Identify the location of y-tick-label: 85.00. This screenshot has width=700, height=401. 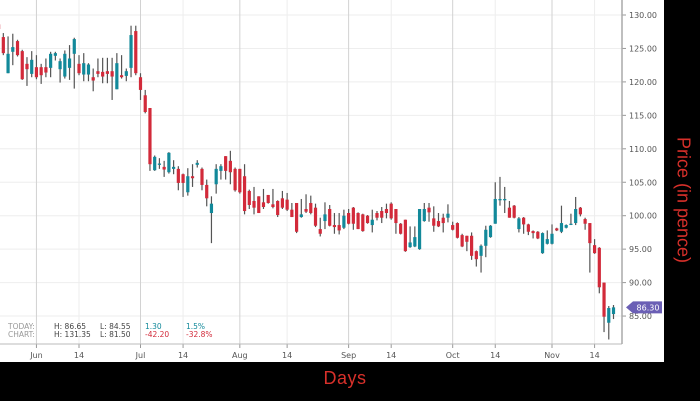
(640, 316).